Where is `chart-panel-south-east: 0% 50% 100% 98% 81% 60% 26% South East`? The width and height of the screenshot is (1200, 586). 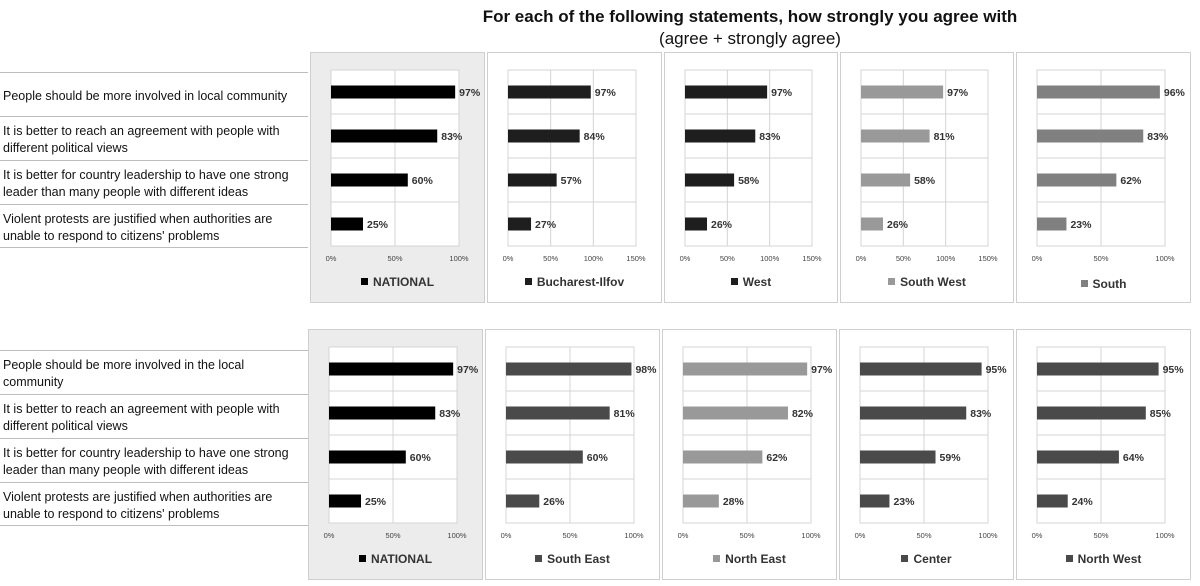
chart-panel-south-east: 0% 50% 100% 98% 81% 60% 26% South East is located at coordinates (572, 454).